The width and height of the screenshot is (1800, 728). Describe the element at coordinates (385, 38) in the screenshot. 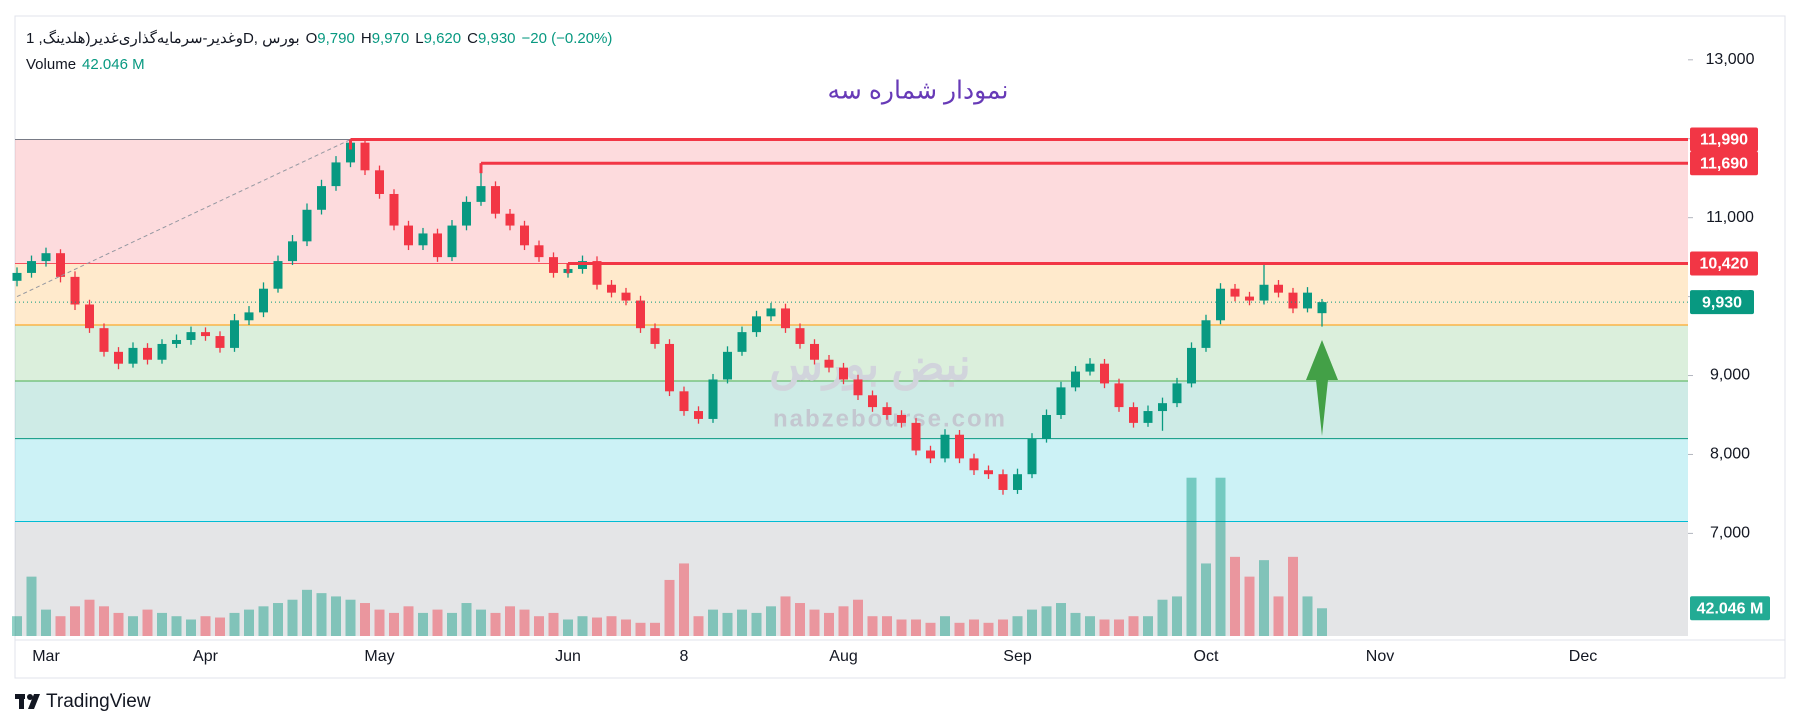

I see `ohlc-field: H9,970` at that location.